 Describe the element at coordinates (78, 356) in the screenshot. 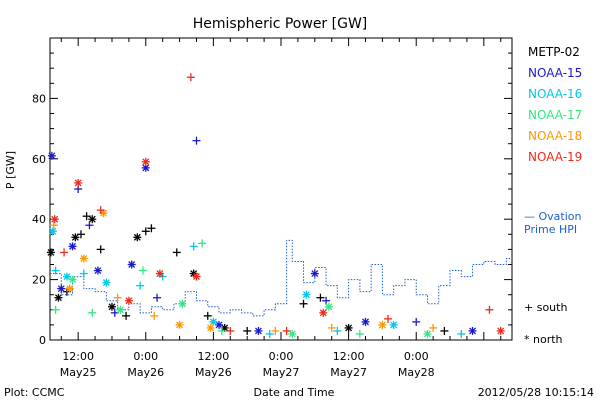

I see `x-tick-label-time: 12:00` at that location.